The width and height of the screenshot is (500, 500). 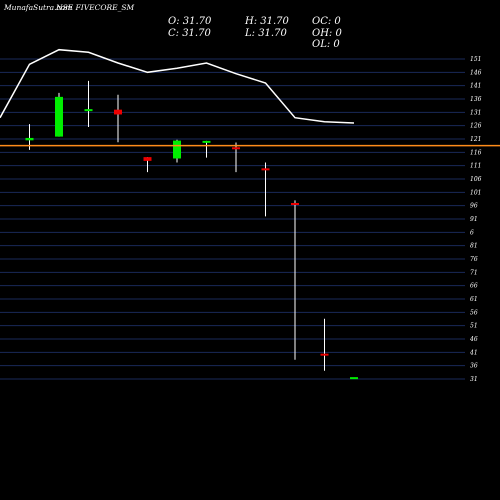 What do you see at coordinates (474, 366) in the screenshot?
I see `y-tick-label: 36` at bounding box center [474, 366].